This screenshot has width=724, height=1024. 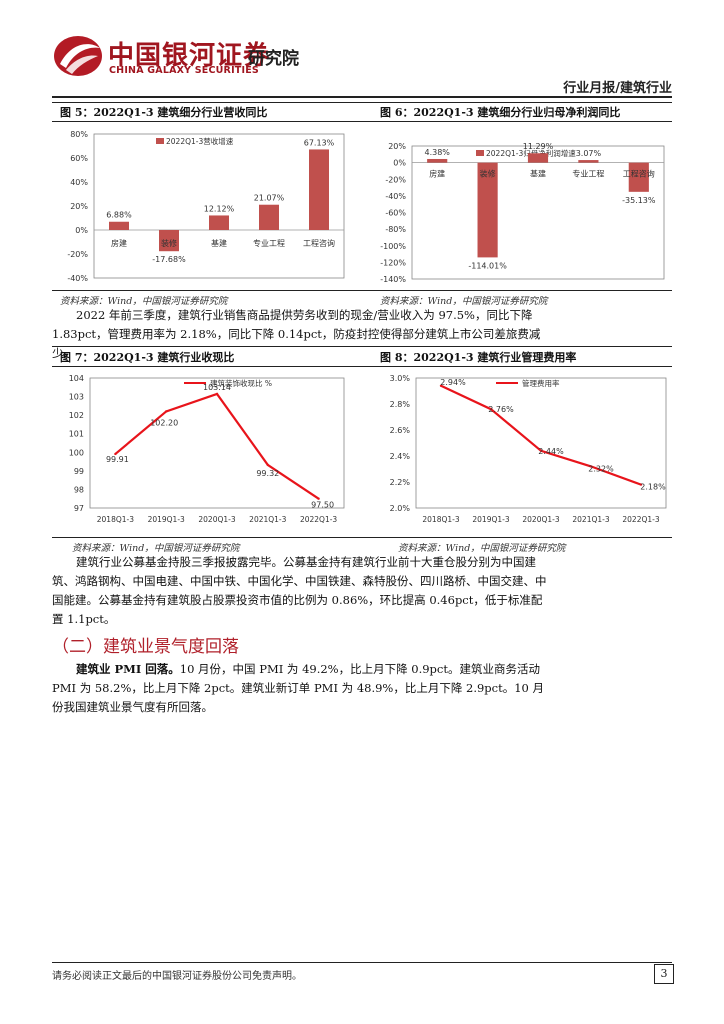 I want to click on y-tick-label: -60%, so click(x=395, y=213).